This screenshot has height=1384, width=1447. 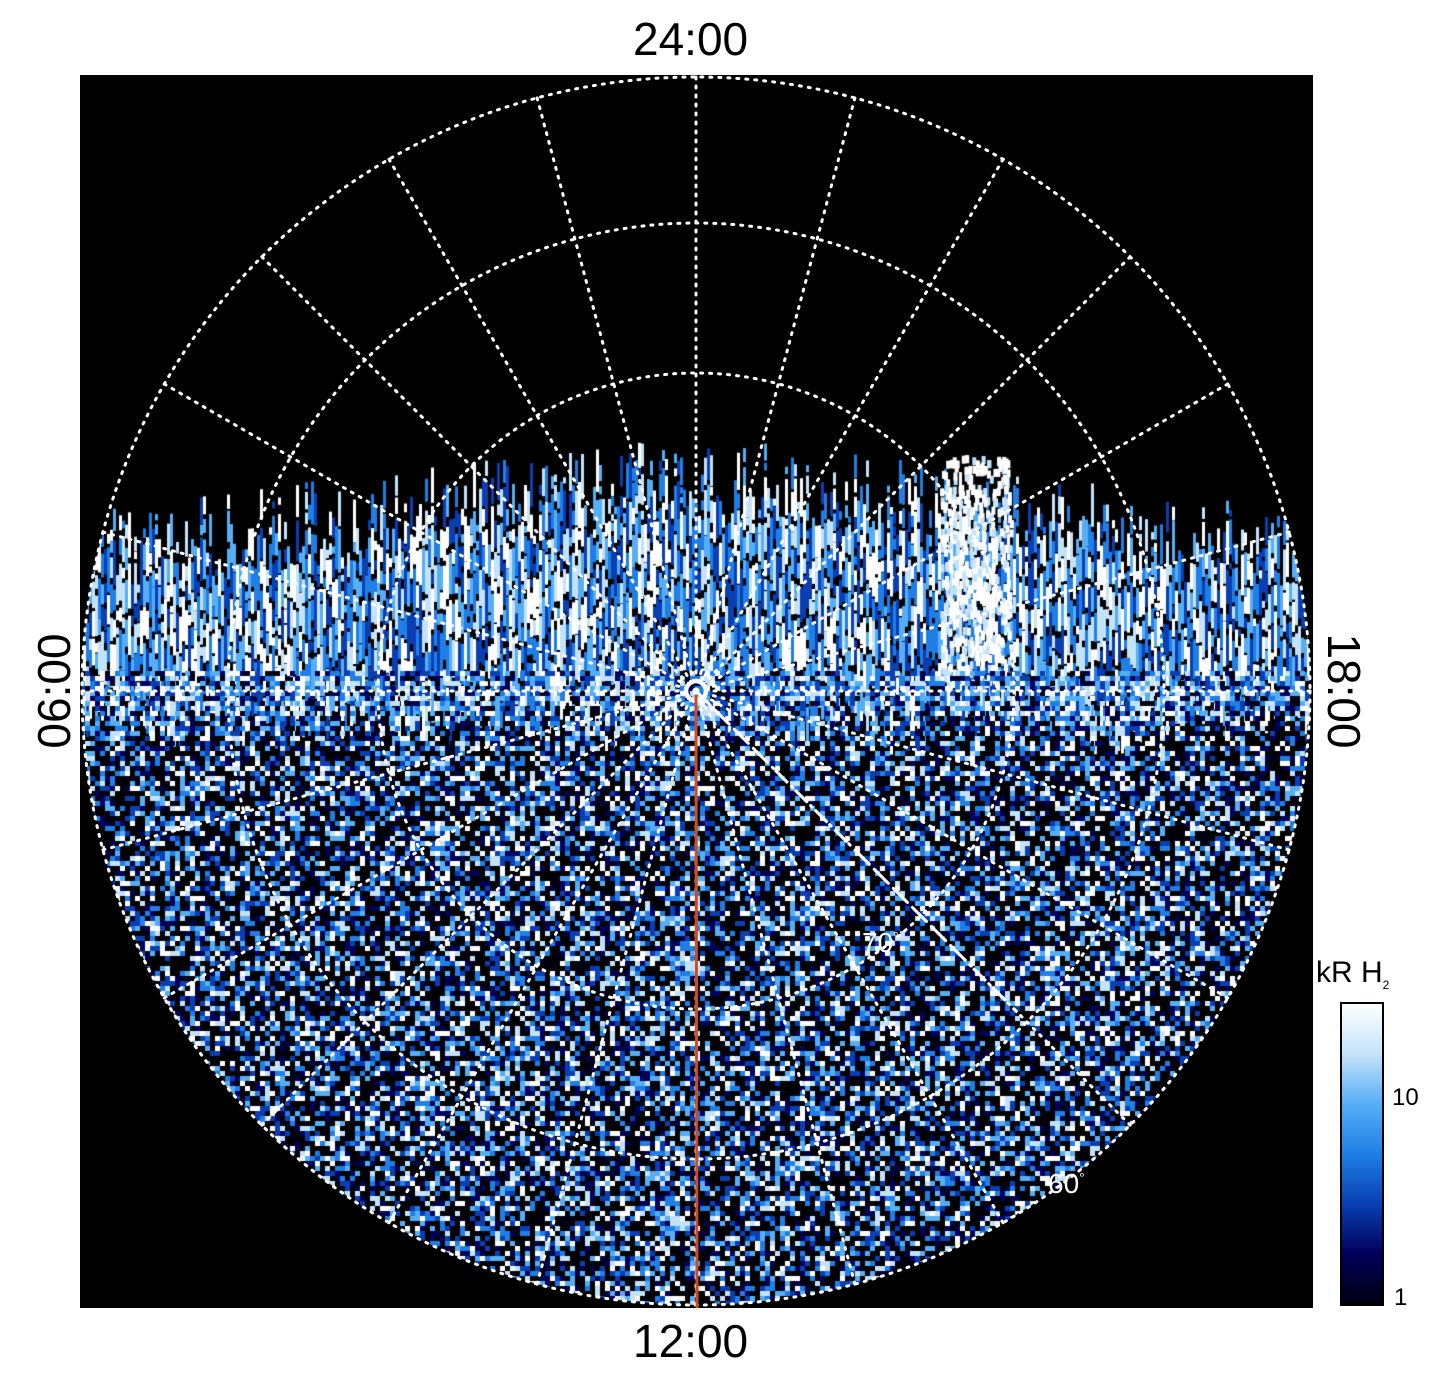 I want to click on colorbar-unit: kR H, so click(x=1349, y=972).